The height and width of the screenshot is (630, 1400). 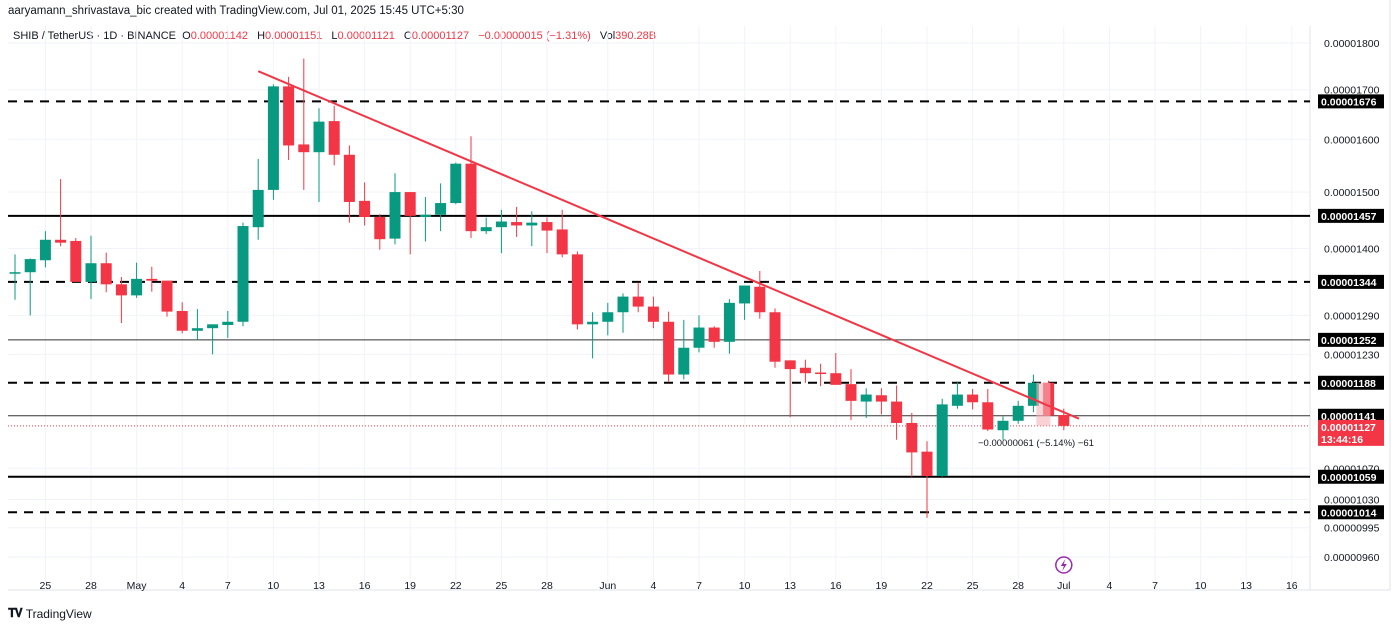 I want to click on price-tick-label: 0.00001800, so click(x=1352, y=44).